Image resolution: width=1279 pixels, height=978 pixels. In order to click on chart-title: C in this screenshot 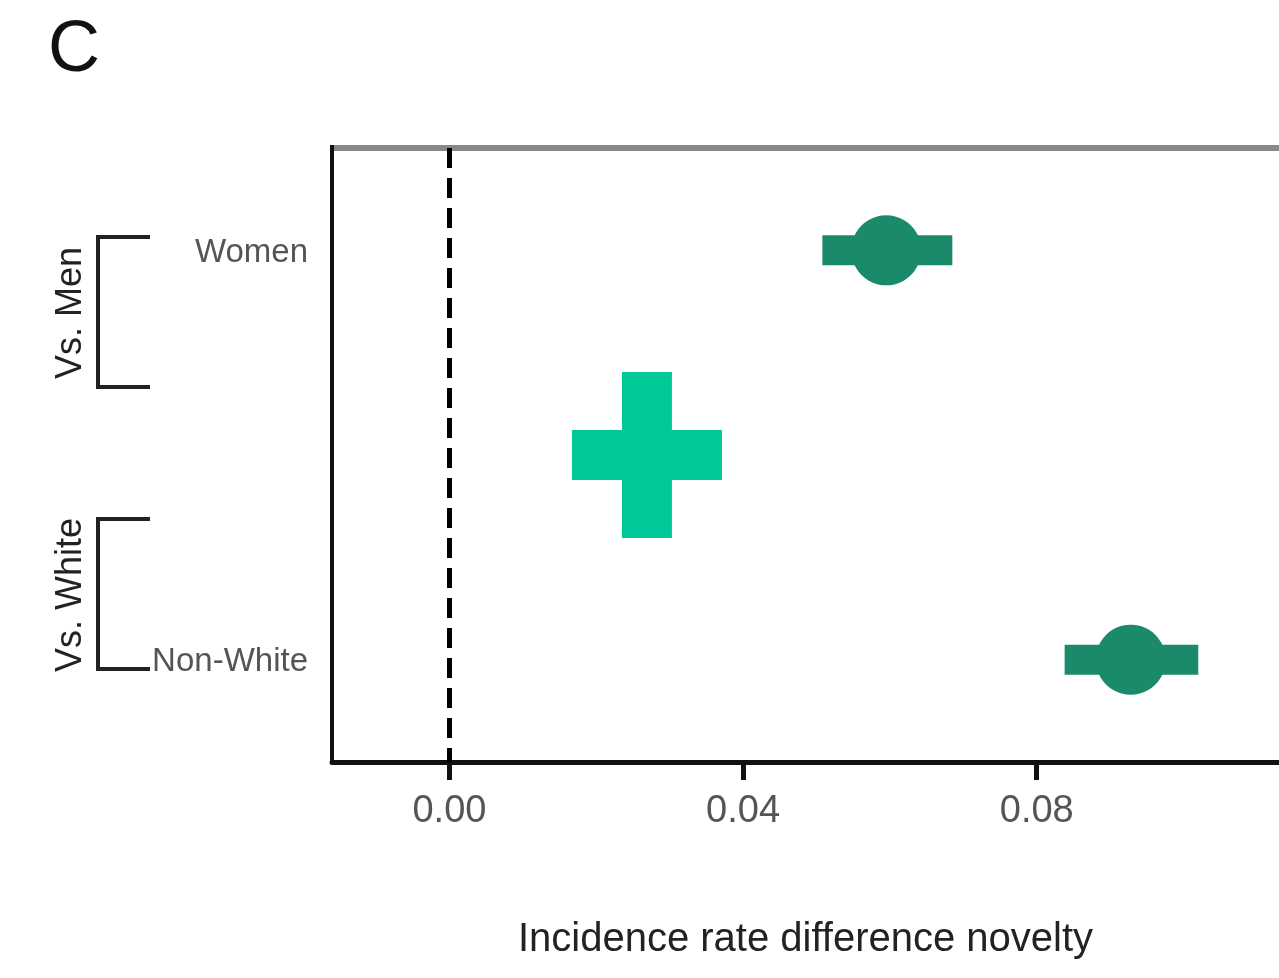, I will do `click(74, 46)`.